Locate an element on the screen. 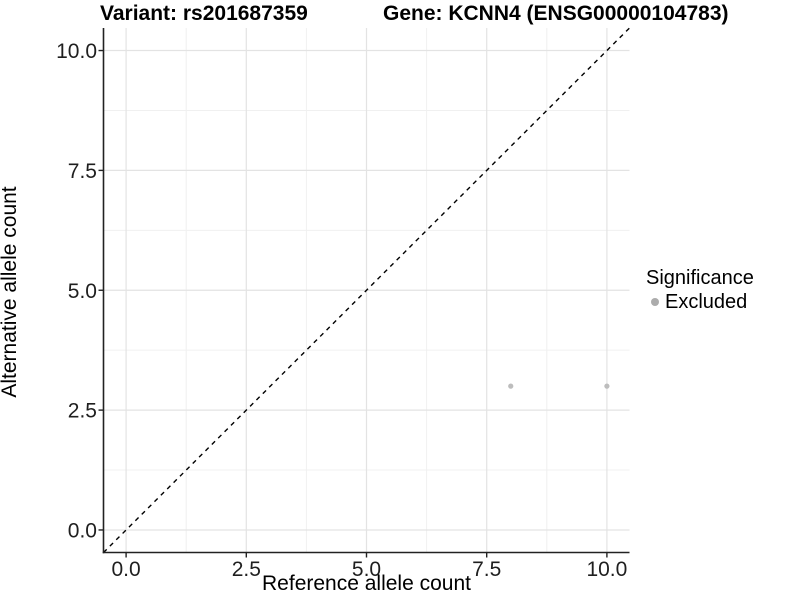 Image resolution: width=800 pixels, height=600 pixels. legend-item-excluded: Excluded is located at coordinates (700, 302).